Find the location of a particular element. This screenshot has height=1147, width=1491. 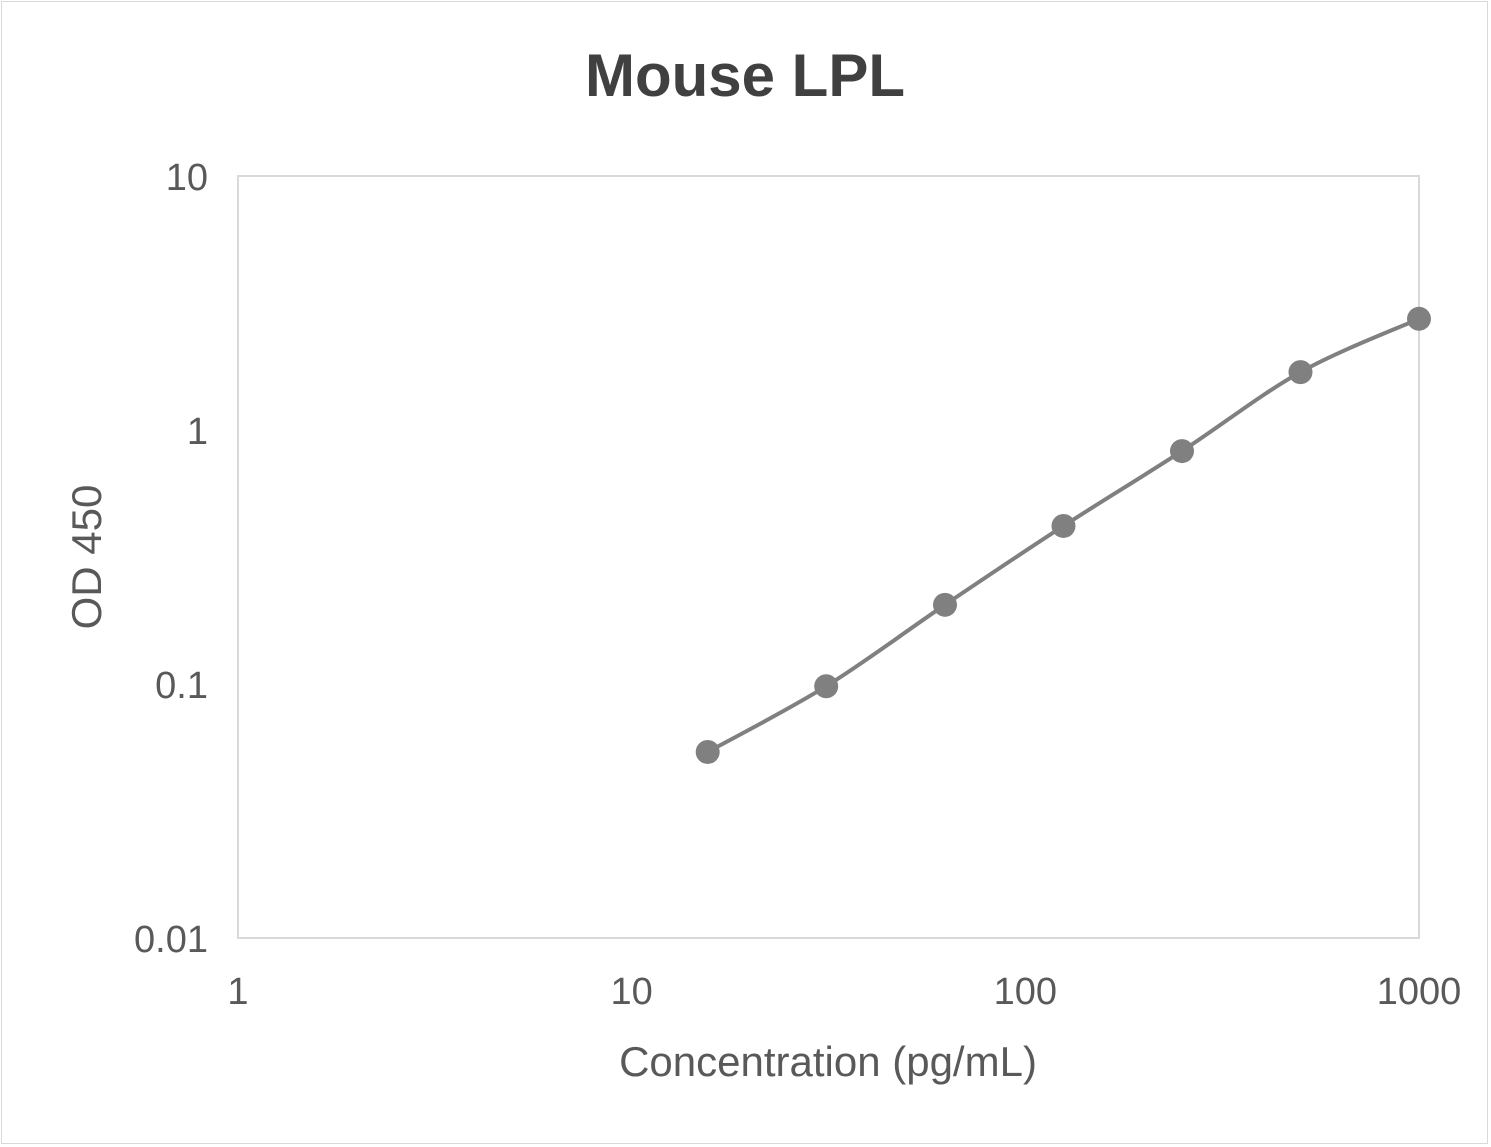

y-tick-label: 0.1 is located at coordinates (181, 686).